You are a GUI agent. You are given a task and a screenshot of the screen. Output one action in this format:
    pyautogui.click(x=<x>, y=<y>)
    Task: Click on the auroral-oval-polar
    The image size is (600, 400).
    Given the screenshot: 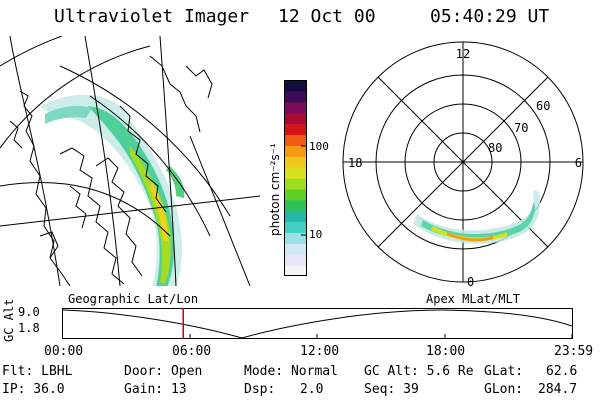 What is the action you would take?
    pyautogui.click(x=477, y=217)
    